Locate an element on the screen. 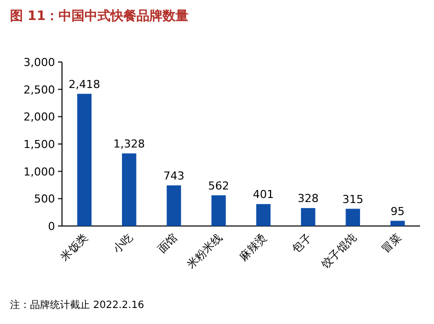 The width and height of the screenshot is (434, 324). data-label: 328 is located at coordinates (308, 199).